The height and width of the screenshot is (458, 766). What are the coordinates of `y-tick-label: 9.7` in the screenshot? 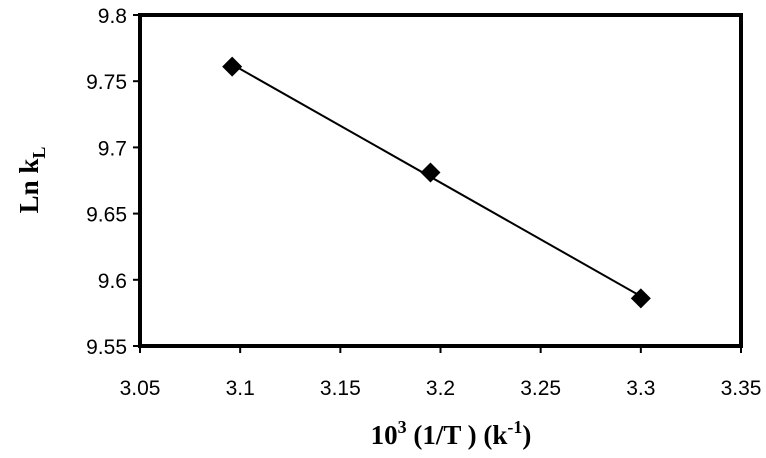 It's located at (112, 148).